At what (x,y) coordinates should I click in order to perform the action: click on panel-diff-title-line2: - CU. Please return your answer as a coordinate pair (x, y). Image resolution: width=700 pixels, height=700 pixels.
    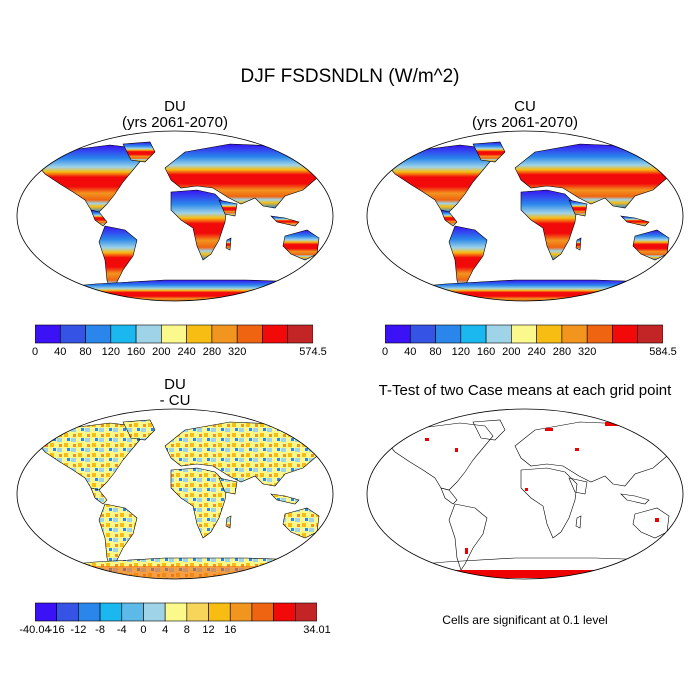
    Looking at the image, I should click on (175, 400).